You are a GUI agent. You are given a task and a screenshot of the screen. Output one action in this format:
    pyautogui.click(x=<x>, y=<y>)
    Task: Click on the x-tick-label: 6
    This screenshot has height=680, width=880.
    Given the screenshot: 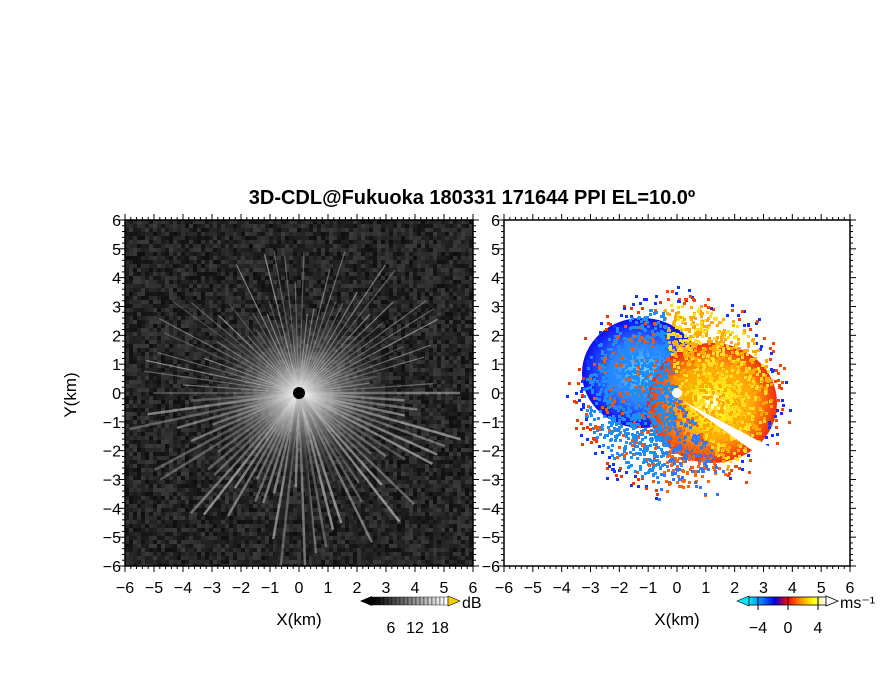 What is the action you would take?
    pyautogui.click(x=850, y=588)
    